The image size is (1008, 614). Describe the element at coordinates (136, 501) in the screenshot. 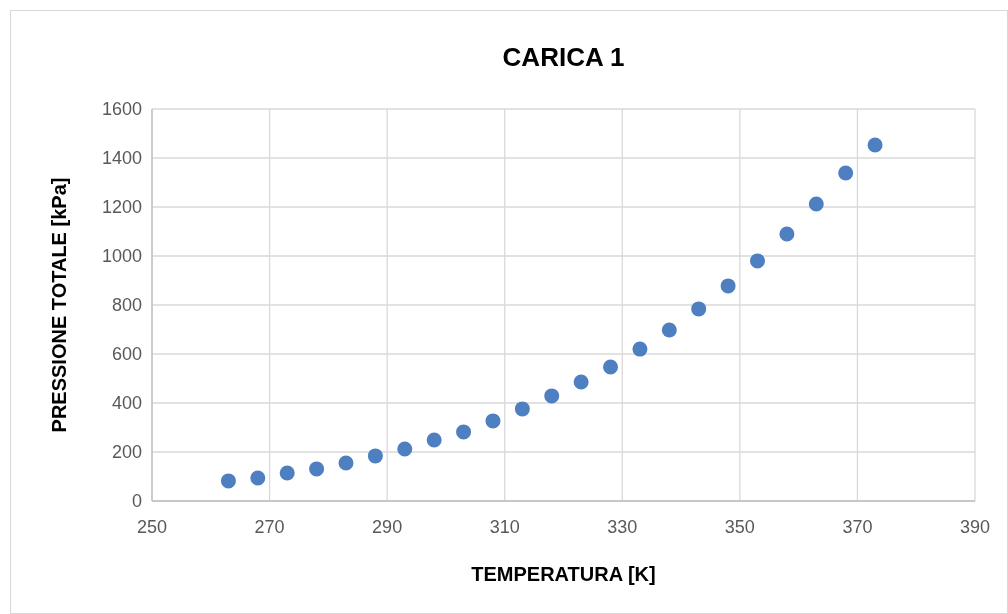

I see `y-tick-label: 0` at that location.